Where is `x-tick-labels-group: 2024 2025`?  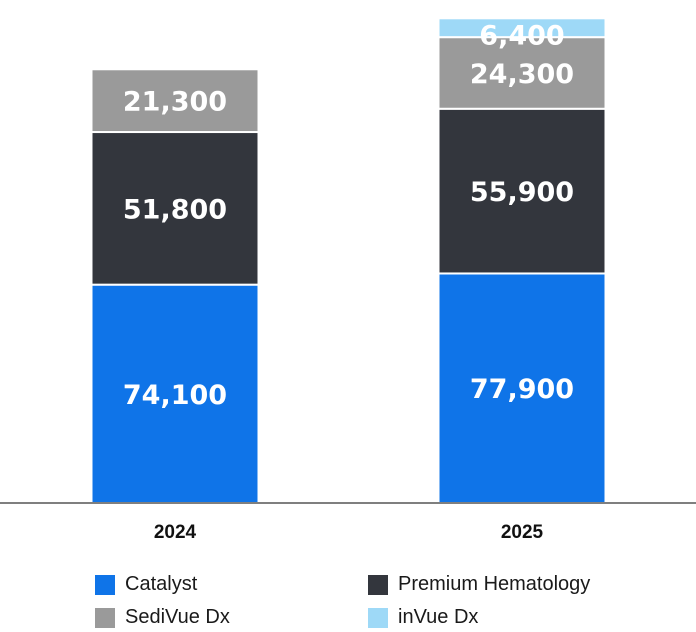
x-tick-labels-group: 2024 2025 is located at coordinates (349, 532).